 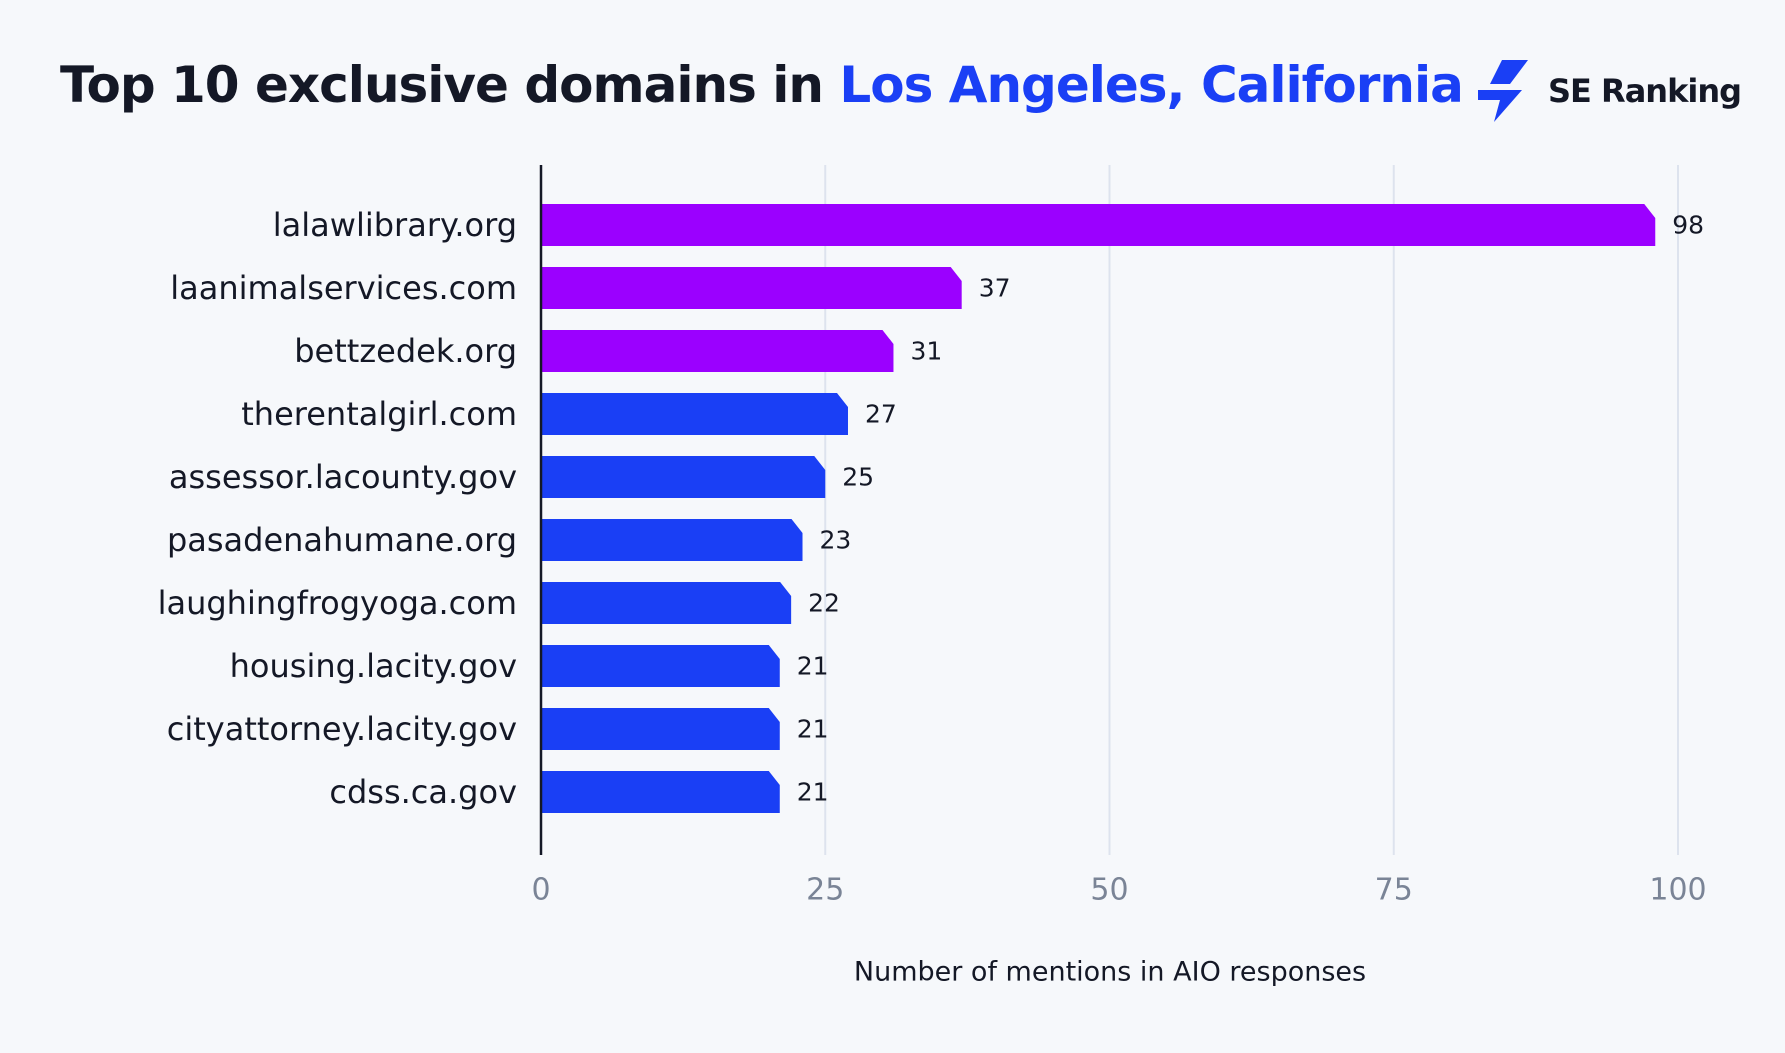 I want to click on category-label: bettzedek.org, so click(x=405, y=351).